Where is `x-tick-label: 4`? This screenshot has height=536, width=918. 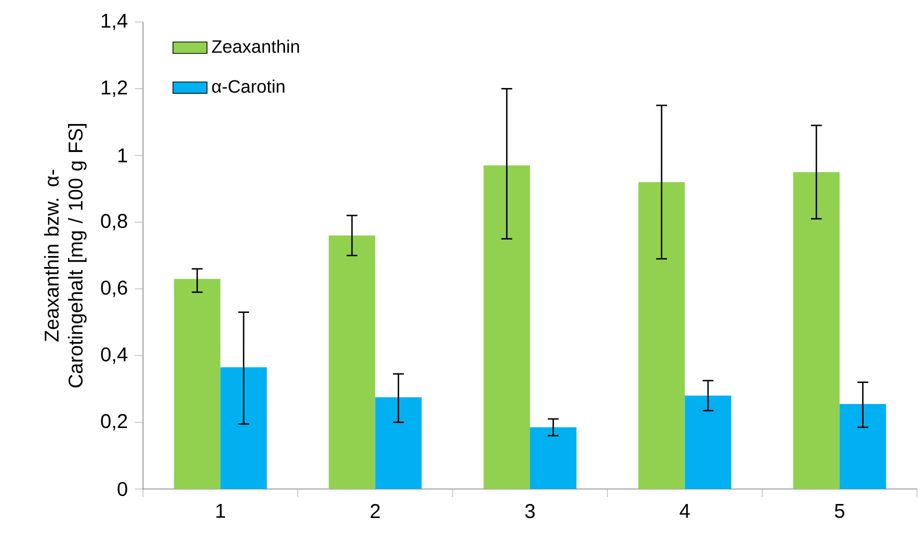 x-tick-label: 4 is located at coordinates (685, 511).